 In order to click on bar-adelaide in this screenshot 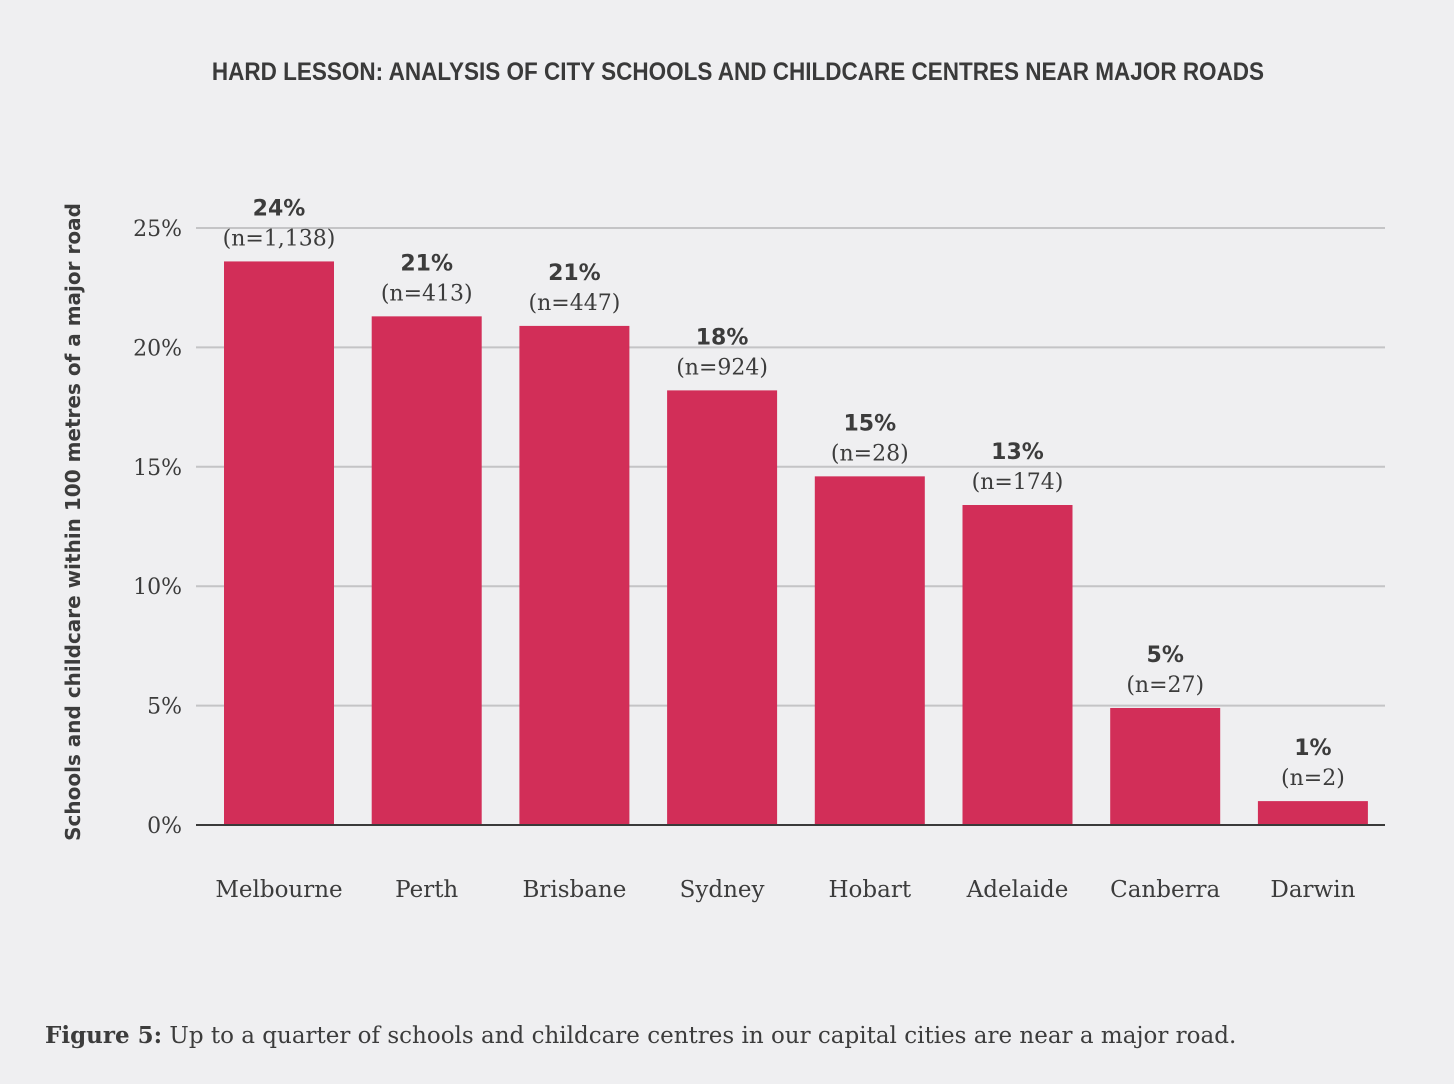, I will do `click(1017, 665)`.